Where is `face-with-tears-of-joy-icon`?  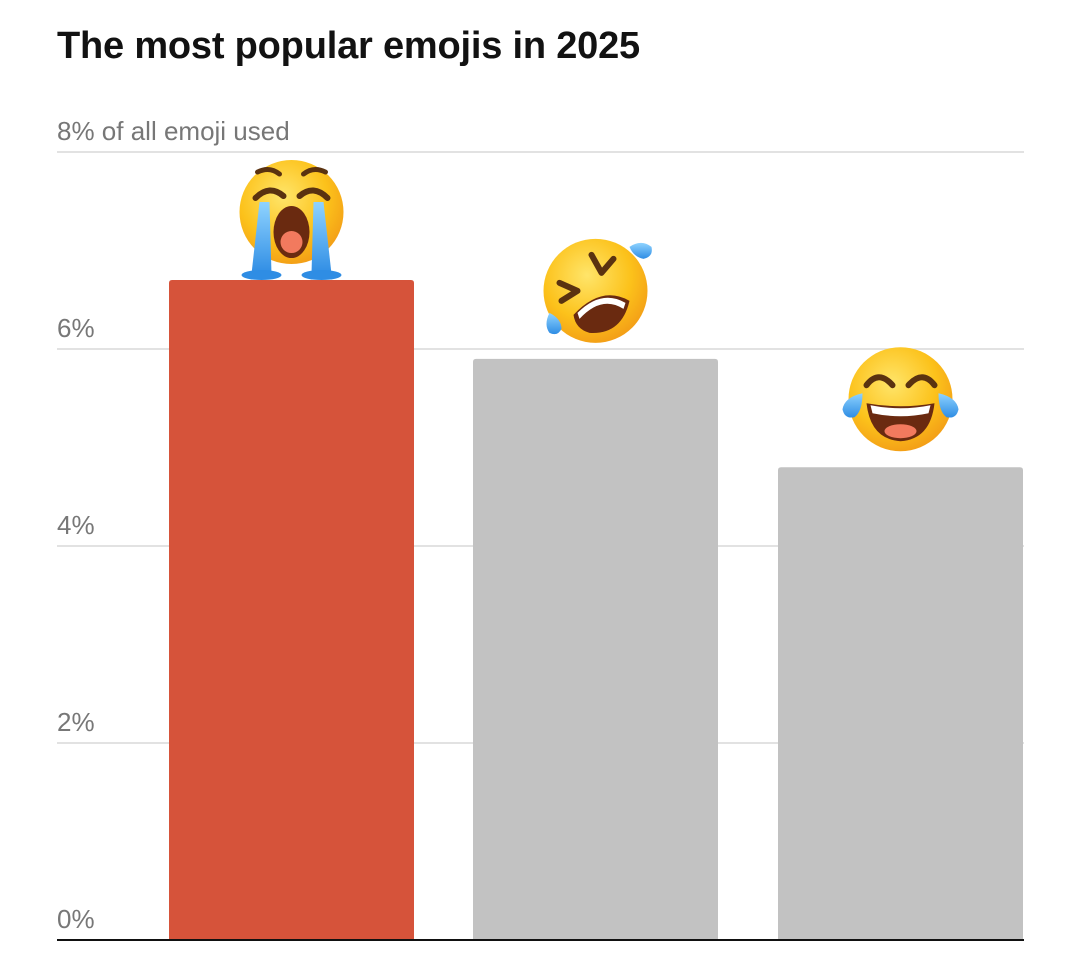 face-with-tears-of-joy-icon is located at coordinates (901, 399).